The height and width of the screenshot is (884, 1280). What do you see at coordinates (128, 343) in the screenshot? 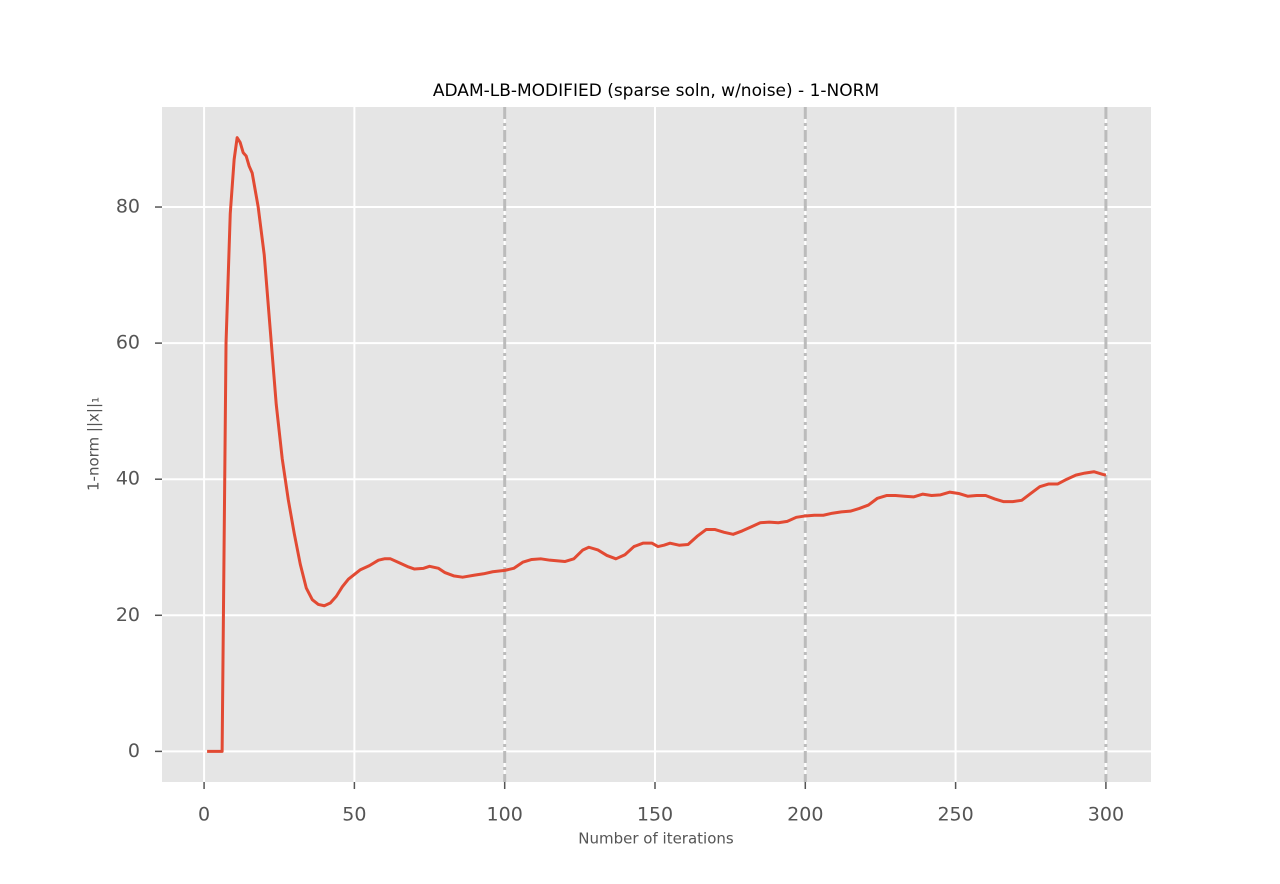
I see `y-tick-label: 60` at bounding box center [128, 343].